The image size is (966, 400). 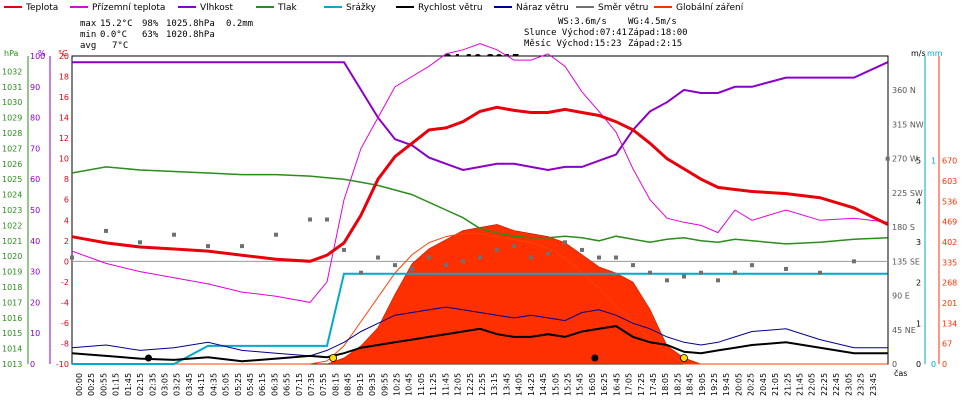 I want to click on time-tick: 18:45, so click(x=690, y=384).